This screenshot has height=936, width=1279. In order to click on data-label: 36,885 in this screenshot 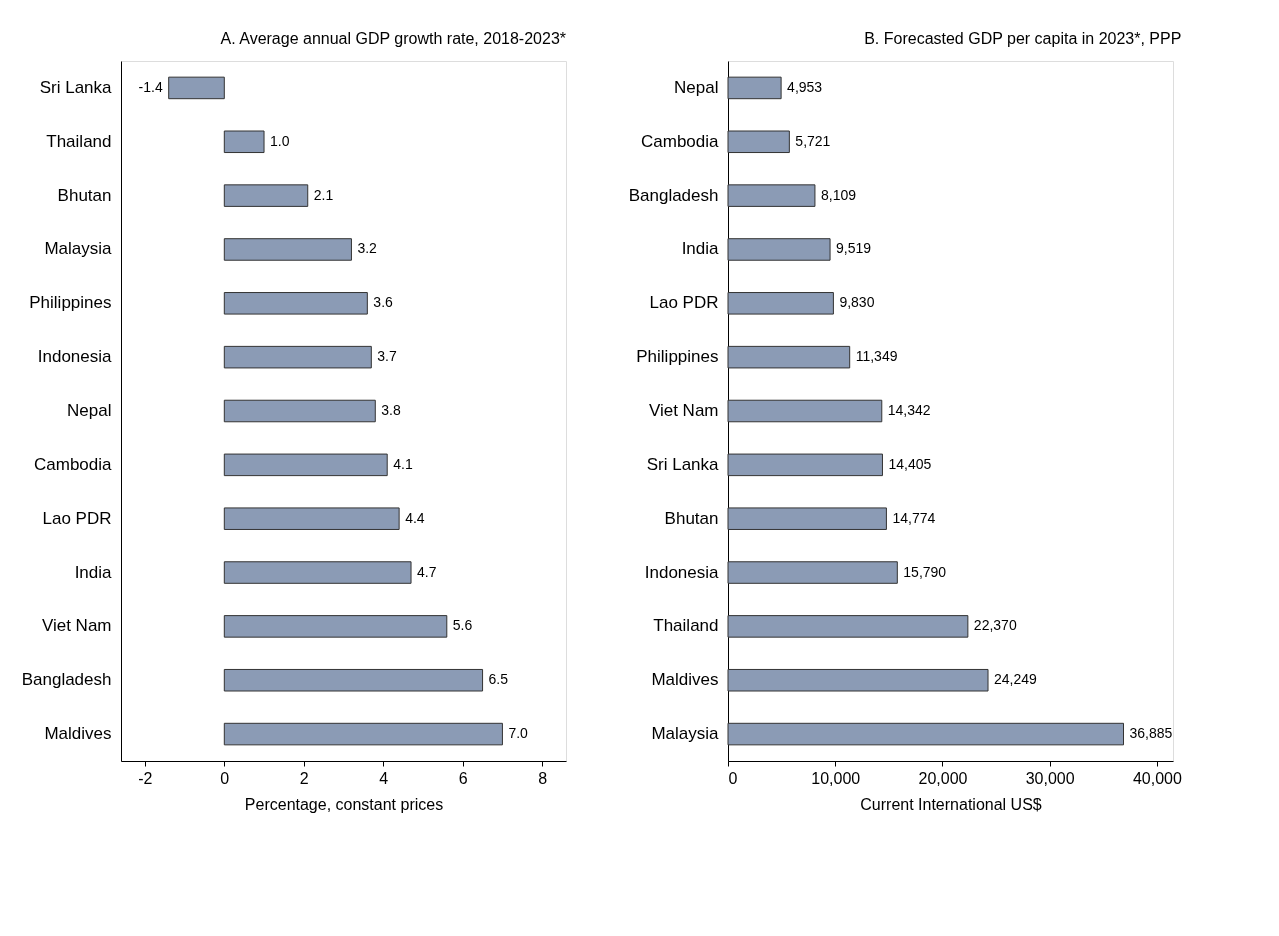, I will do `click(1151, 733)`.